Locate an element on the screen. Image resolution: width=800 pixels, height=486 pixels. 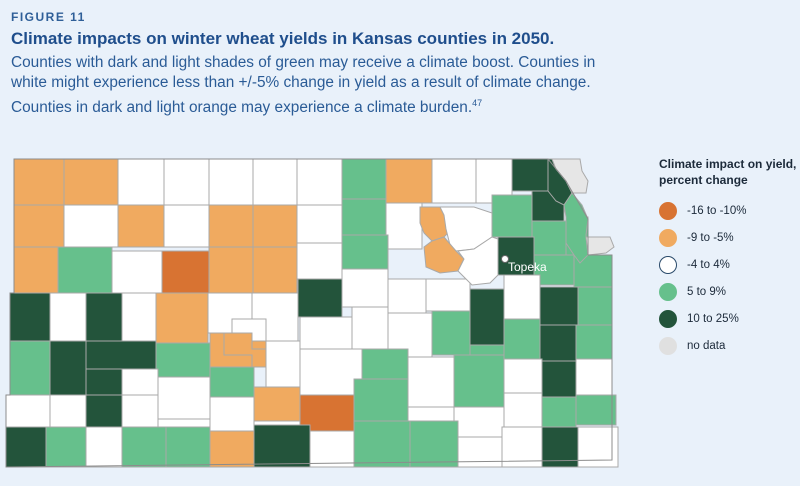
topeka-marker is located at coordinates (505, 259).